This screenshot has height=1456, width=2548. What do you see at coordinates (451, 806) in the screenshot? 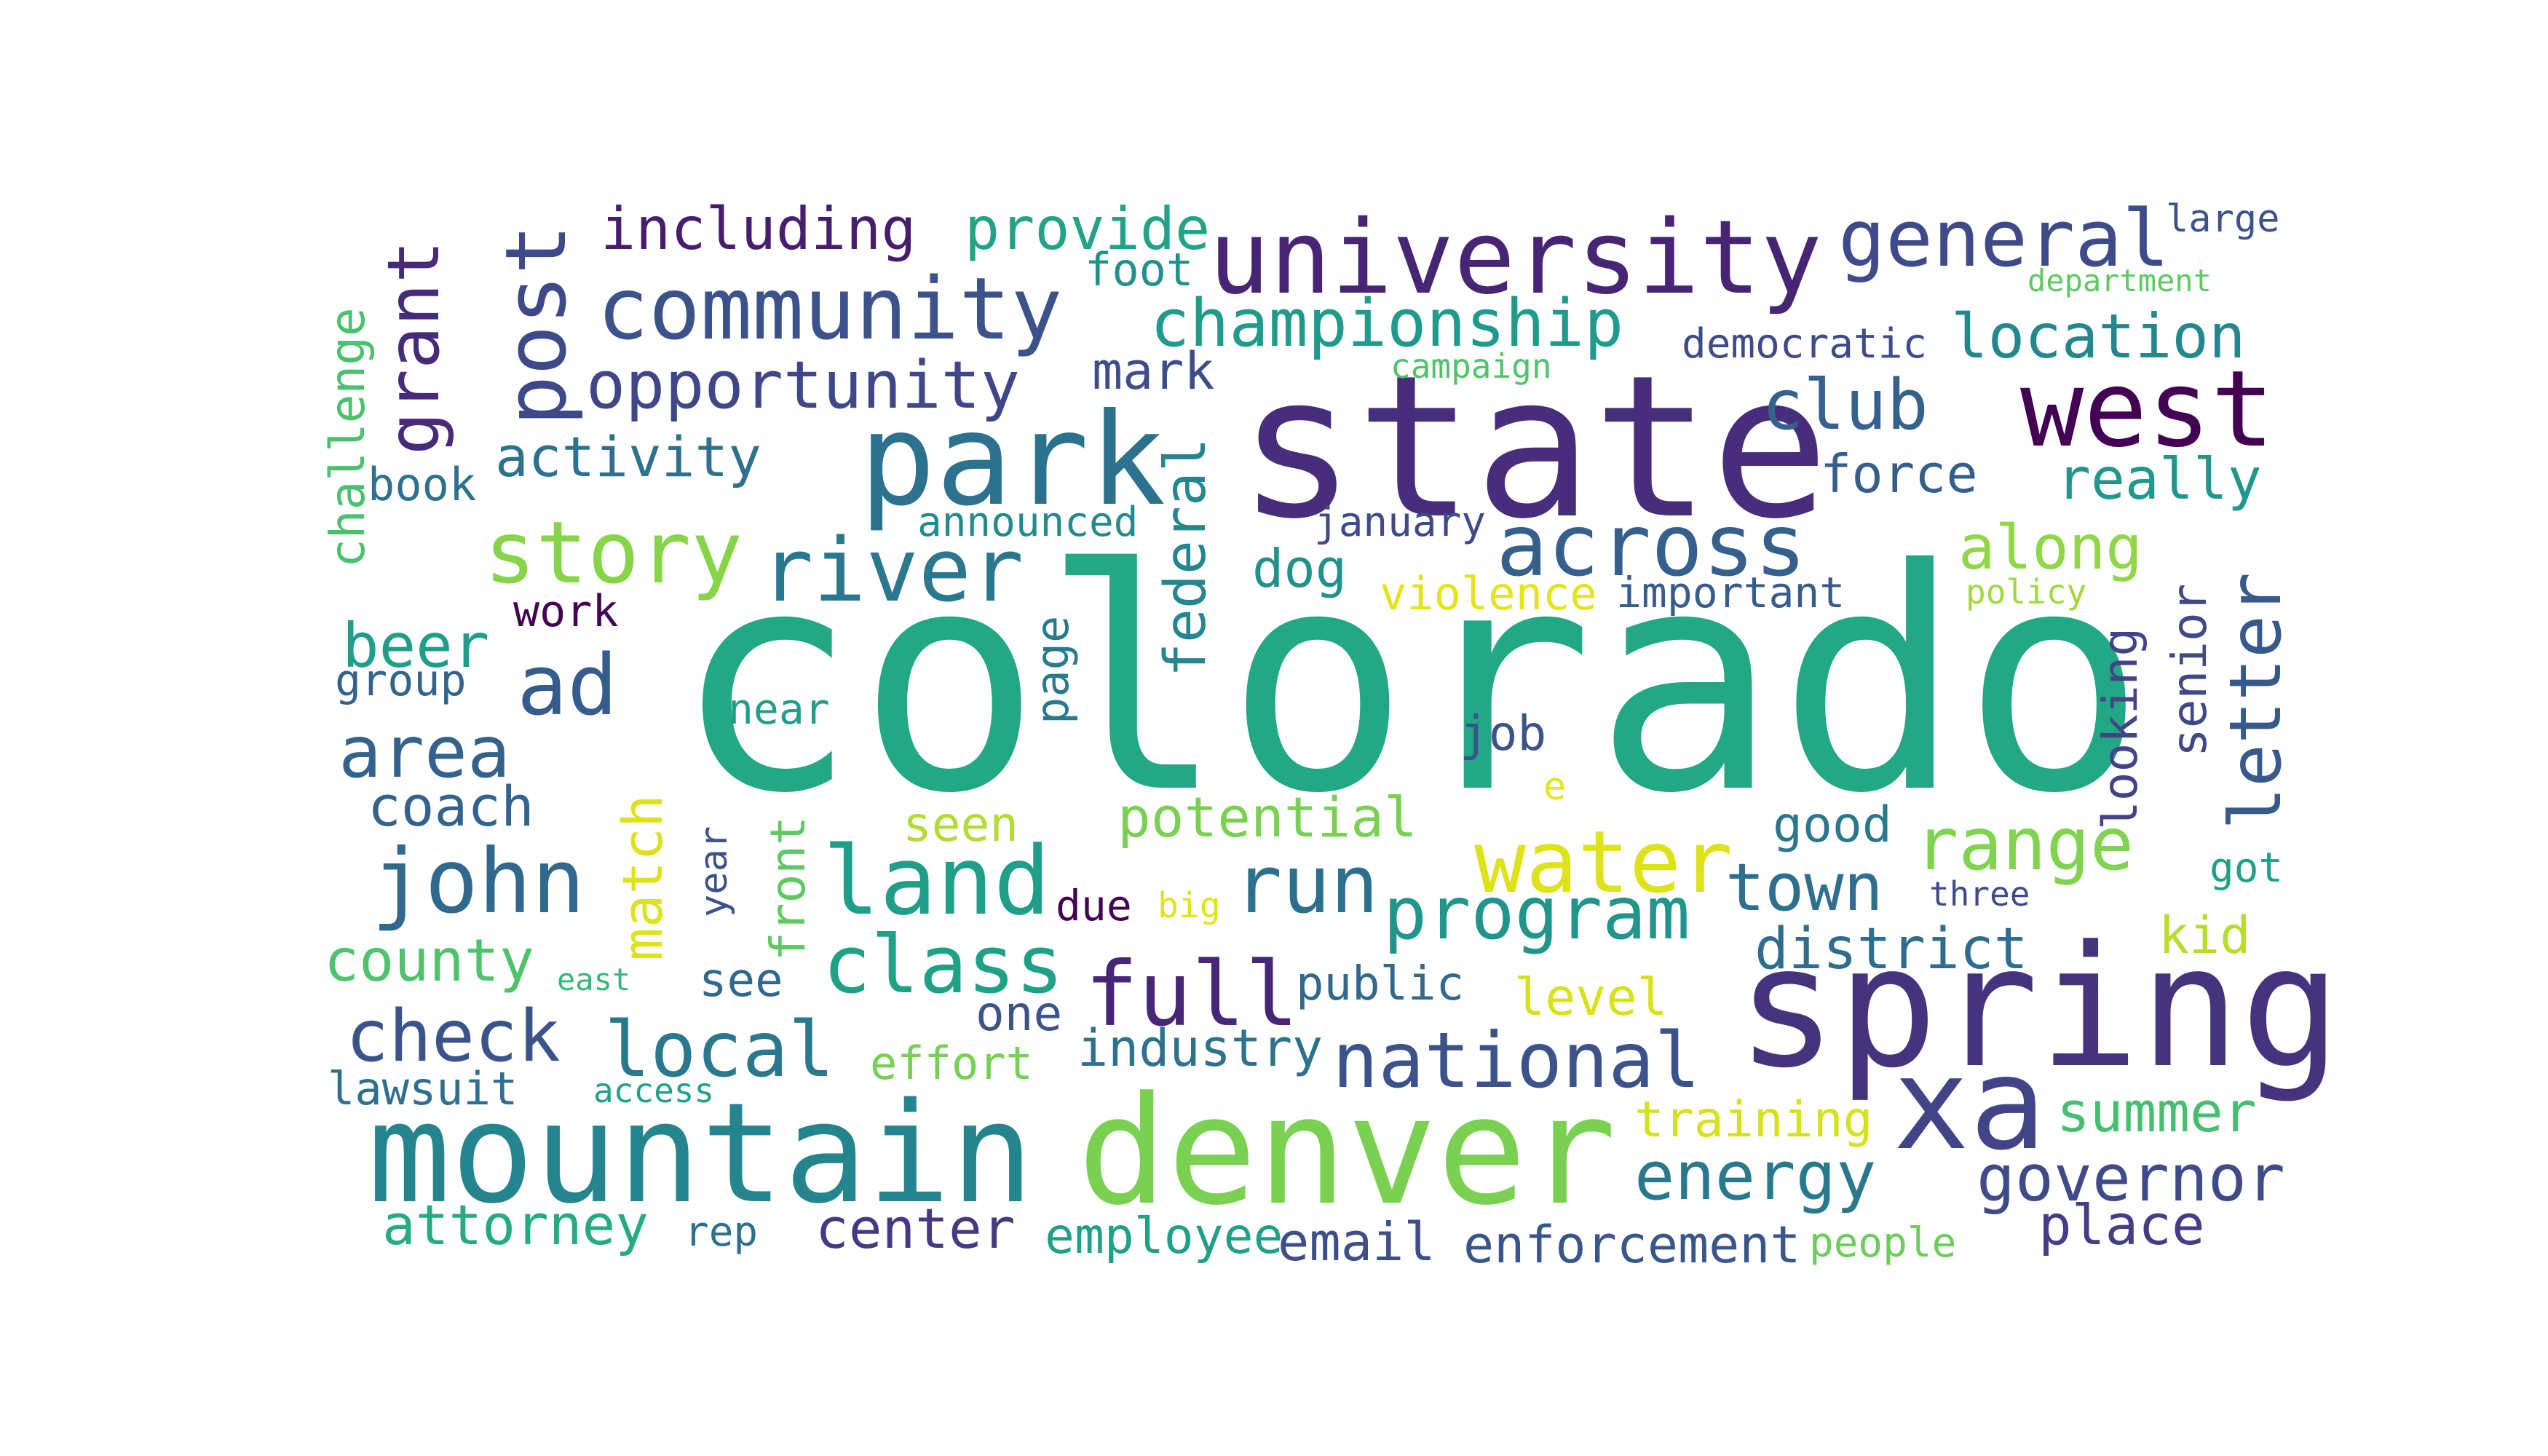
I see `word-coach: coach` at bounding box center [451, 806].